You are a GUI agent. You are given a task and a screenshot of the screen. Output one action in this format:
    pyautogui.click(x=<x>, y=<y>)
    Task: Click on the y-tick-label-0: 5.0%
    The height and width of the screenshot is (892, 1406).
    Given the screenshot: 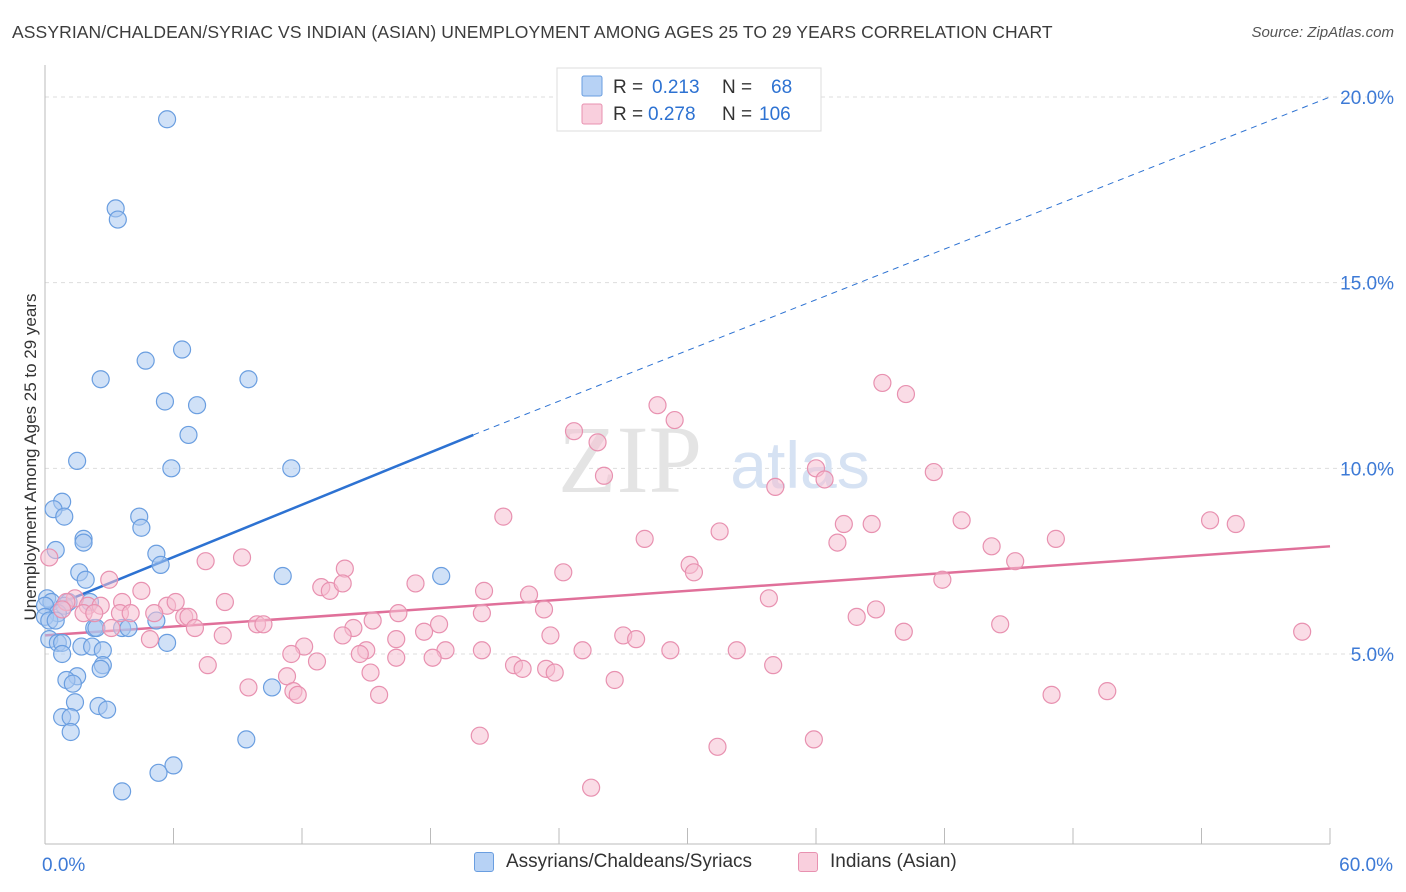 What is the action you would take?
    pyautogui.click(x=1372, y=655)
    